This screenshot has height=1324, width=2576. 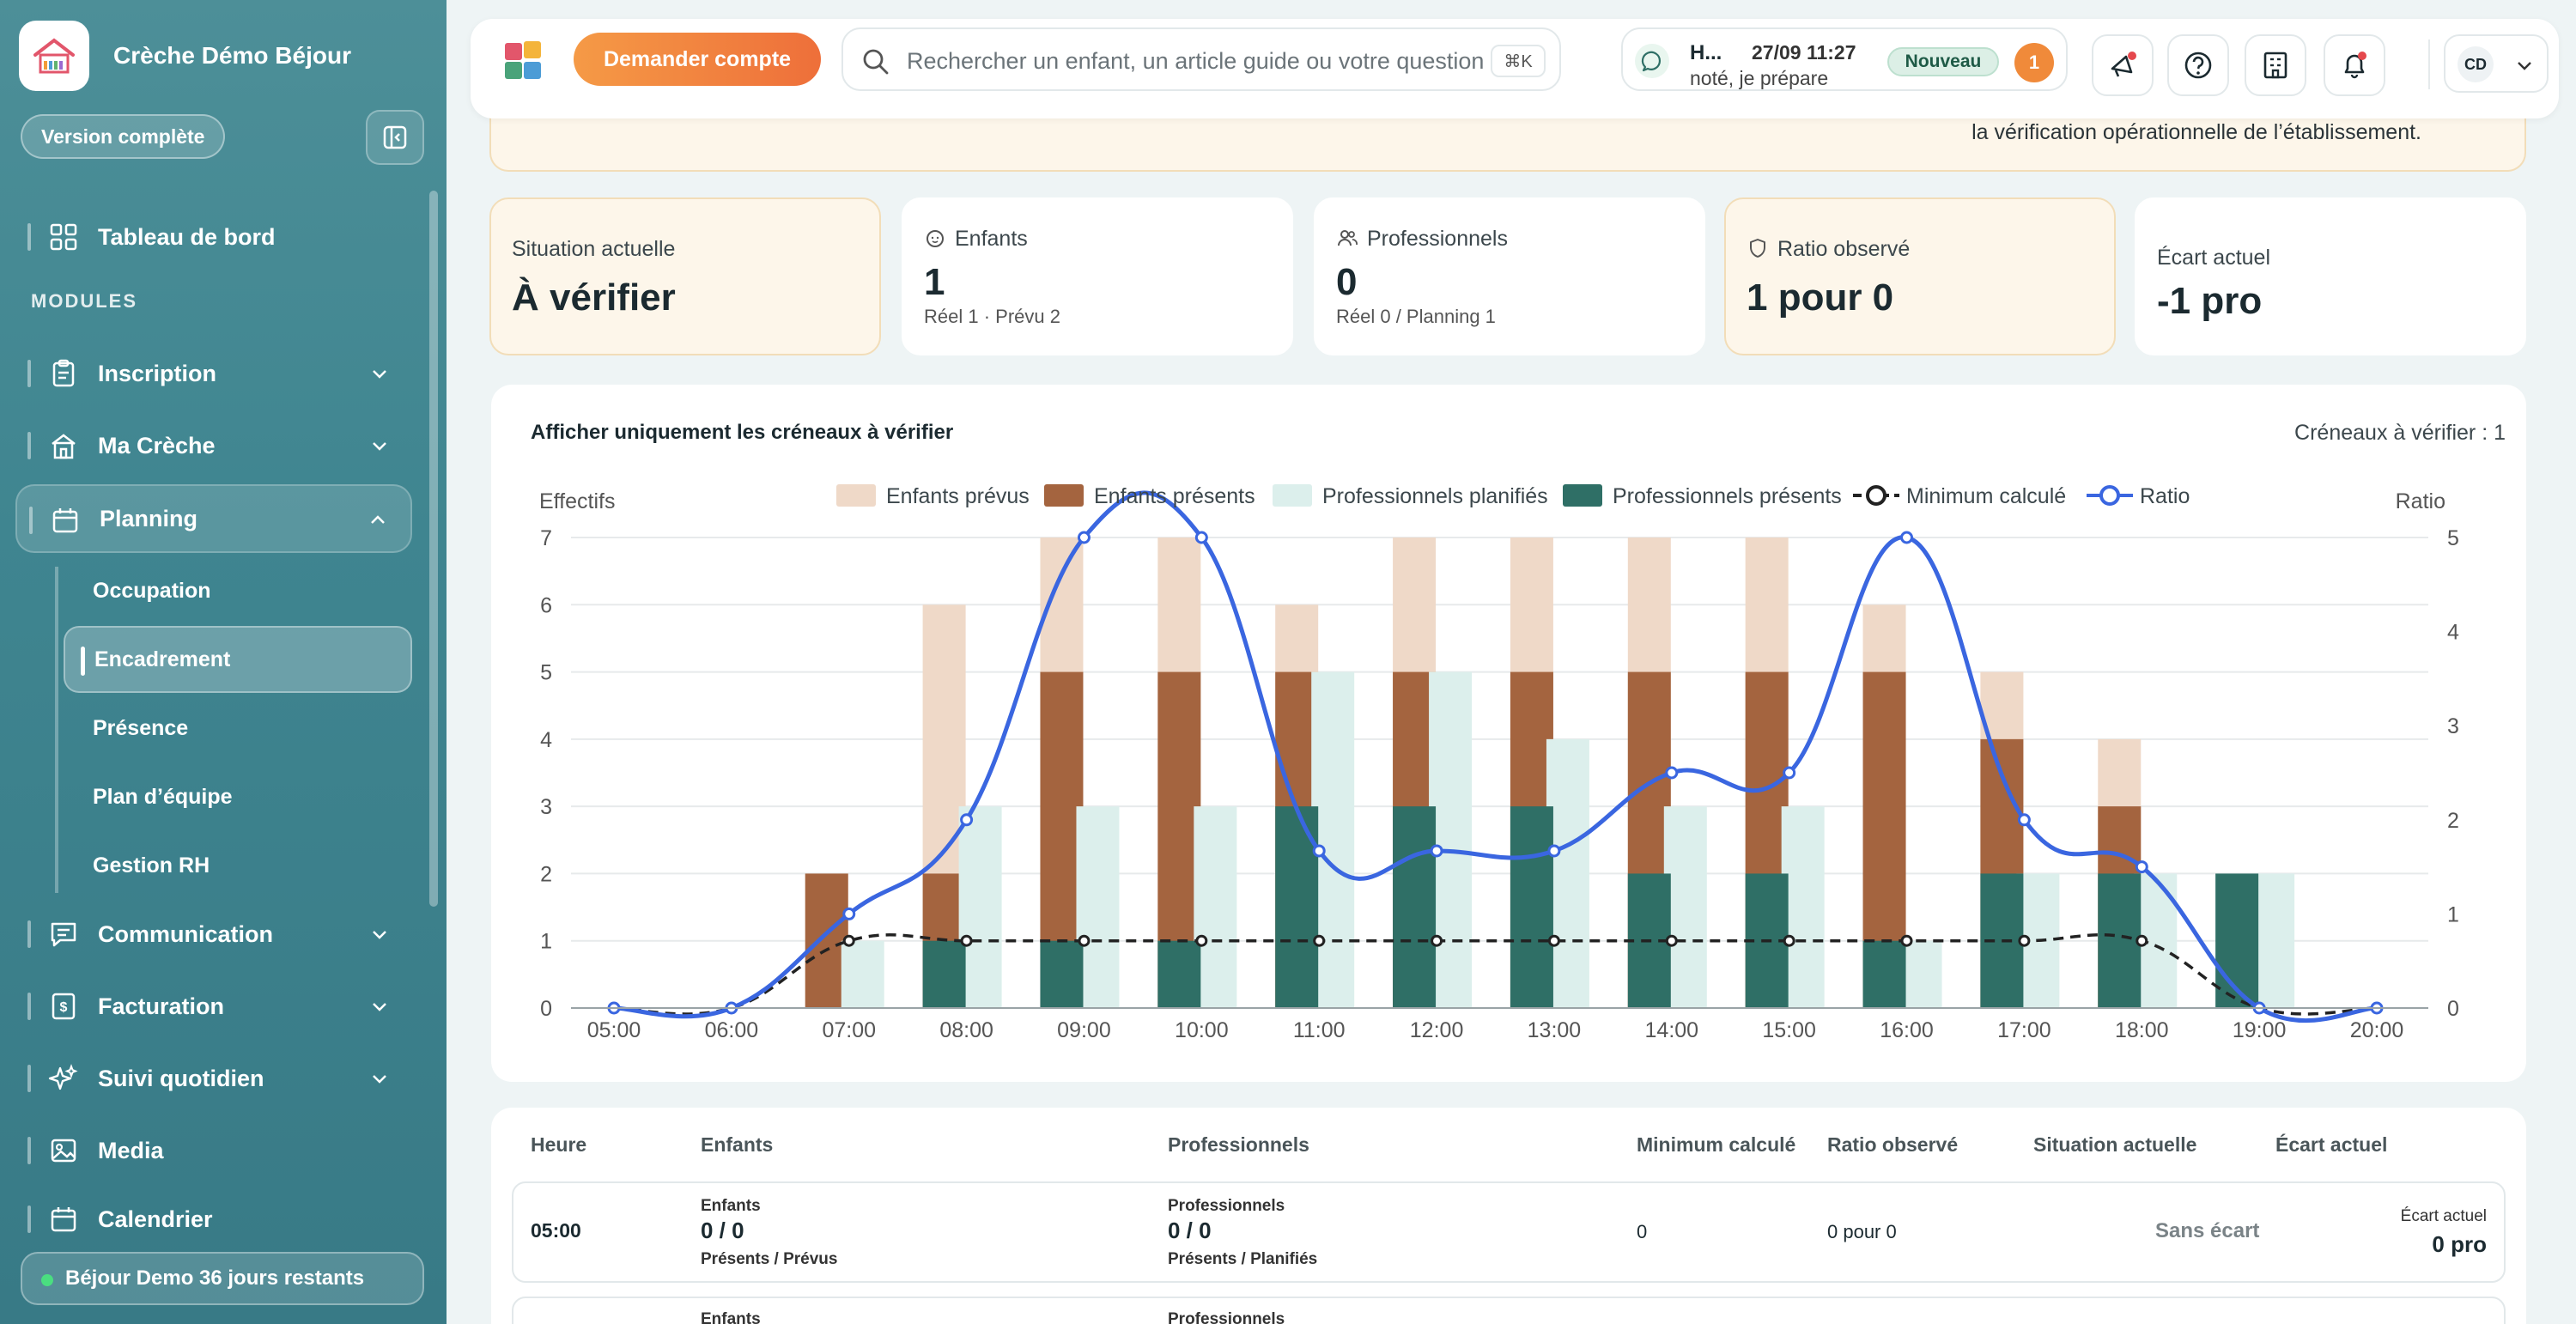 I want to click on help-button, so click(x=2198, y=65).